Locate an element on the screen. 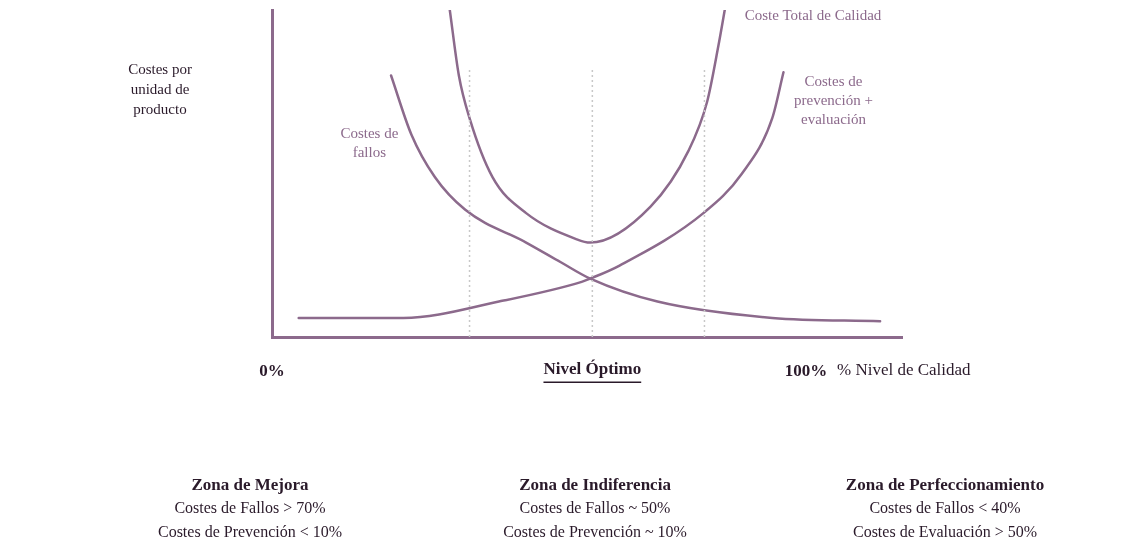  x-axis-title: % Nivel de Calidad is located at coordinates (904, 369).